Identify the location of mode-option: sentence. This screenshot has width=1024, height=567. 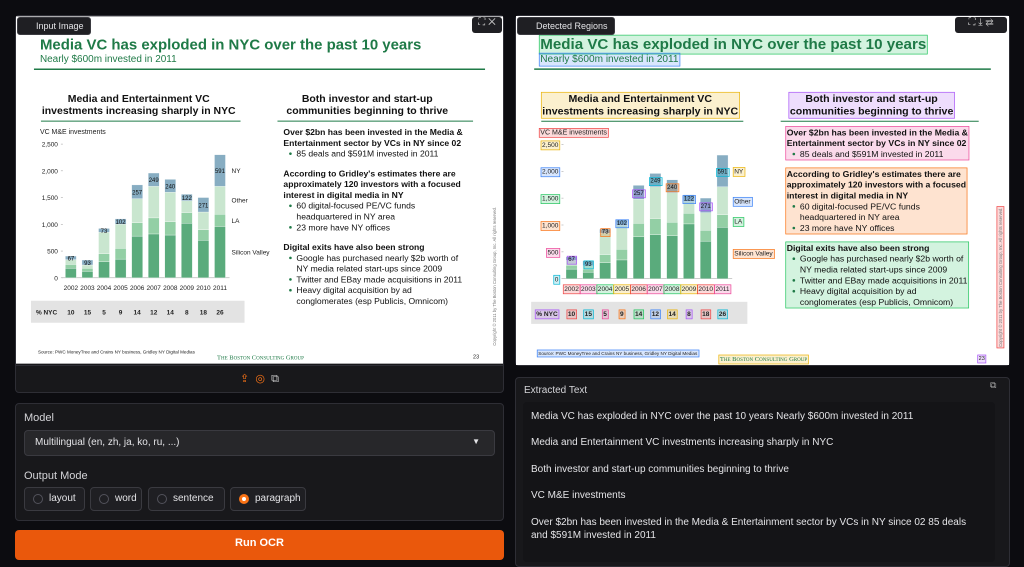
(186, 499).